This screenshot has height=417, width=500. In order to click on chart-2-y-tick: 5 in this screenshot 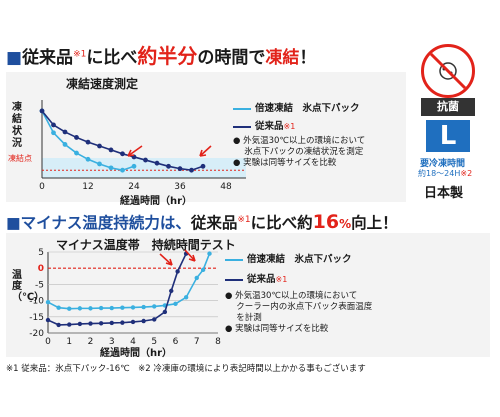, I will do `click(41, 253)`.